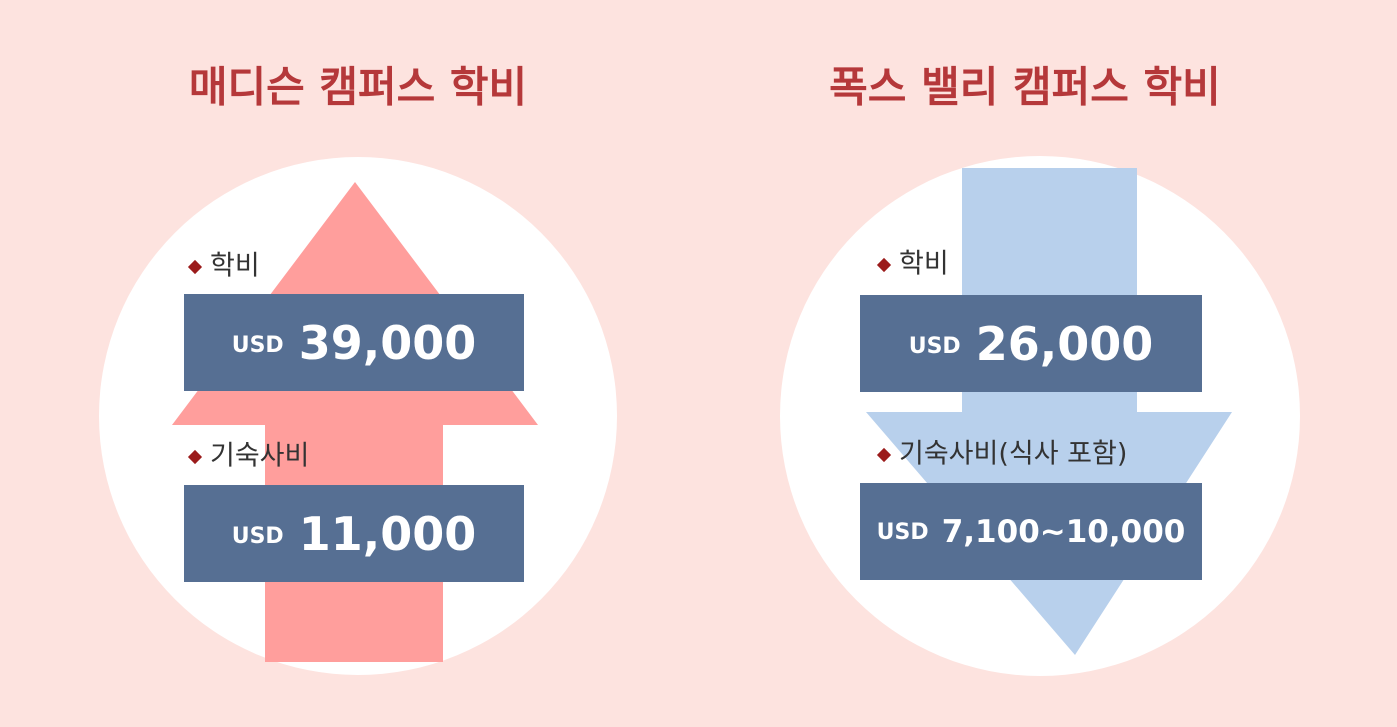  I want to click on amount: 11,000, so click(388, 534).